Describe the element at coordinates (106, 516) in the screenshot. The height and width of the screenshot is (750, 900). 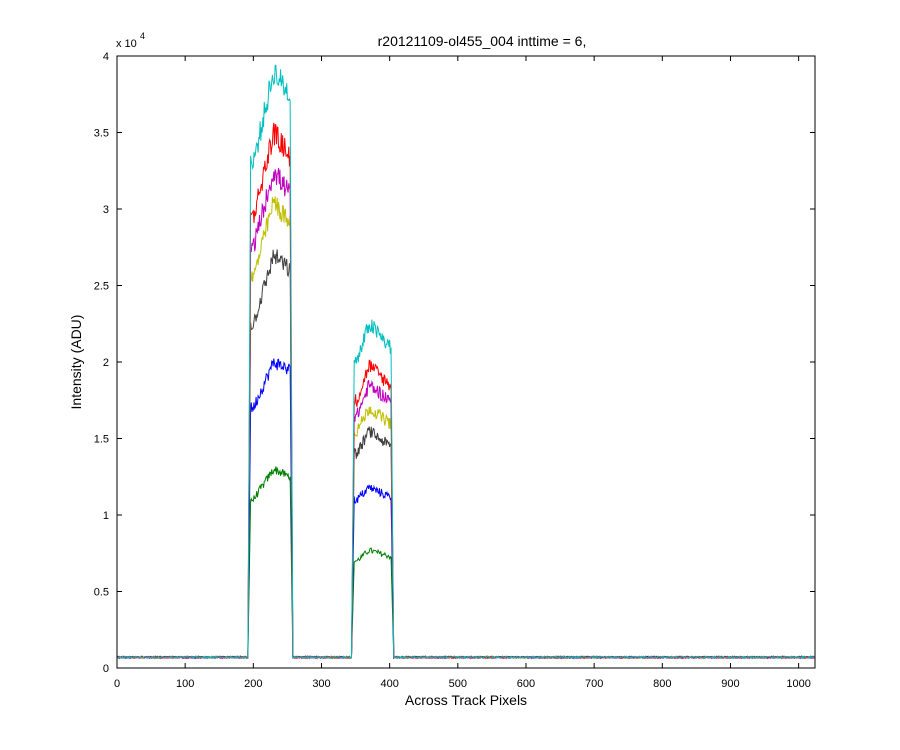
I see `y-tick-label: 1` at that location.